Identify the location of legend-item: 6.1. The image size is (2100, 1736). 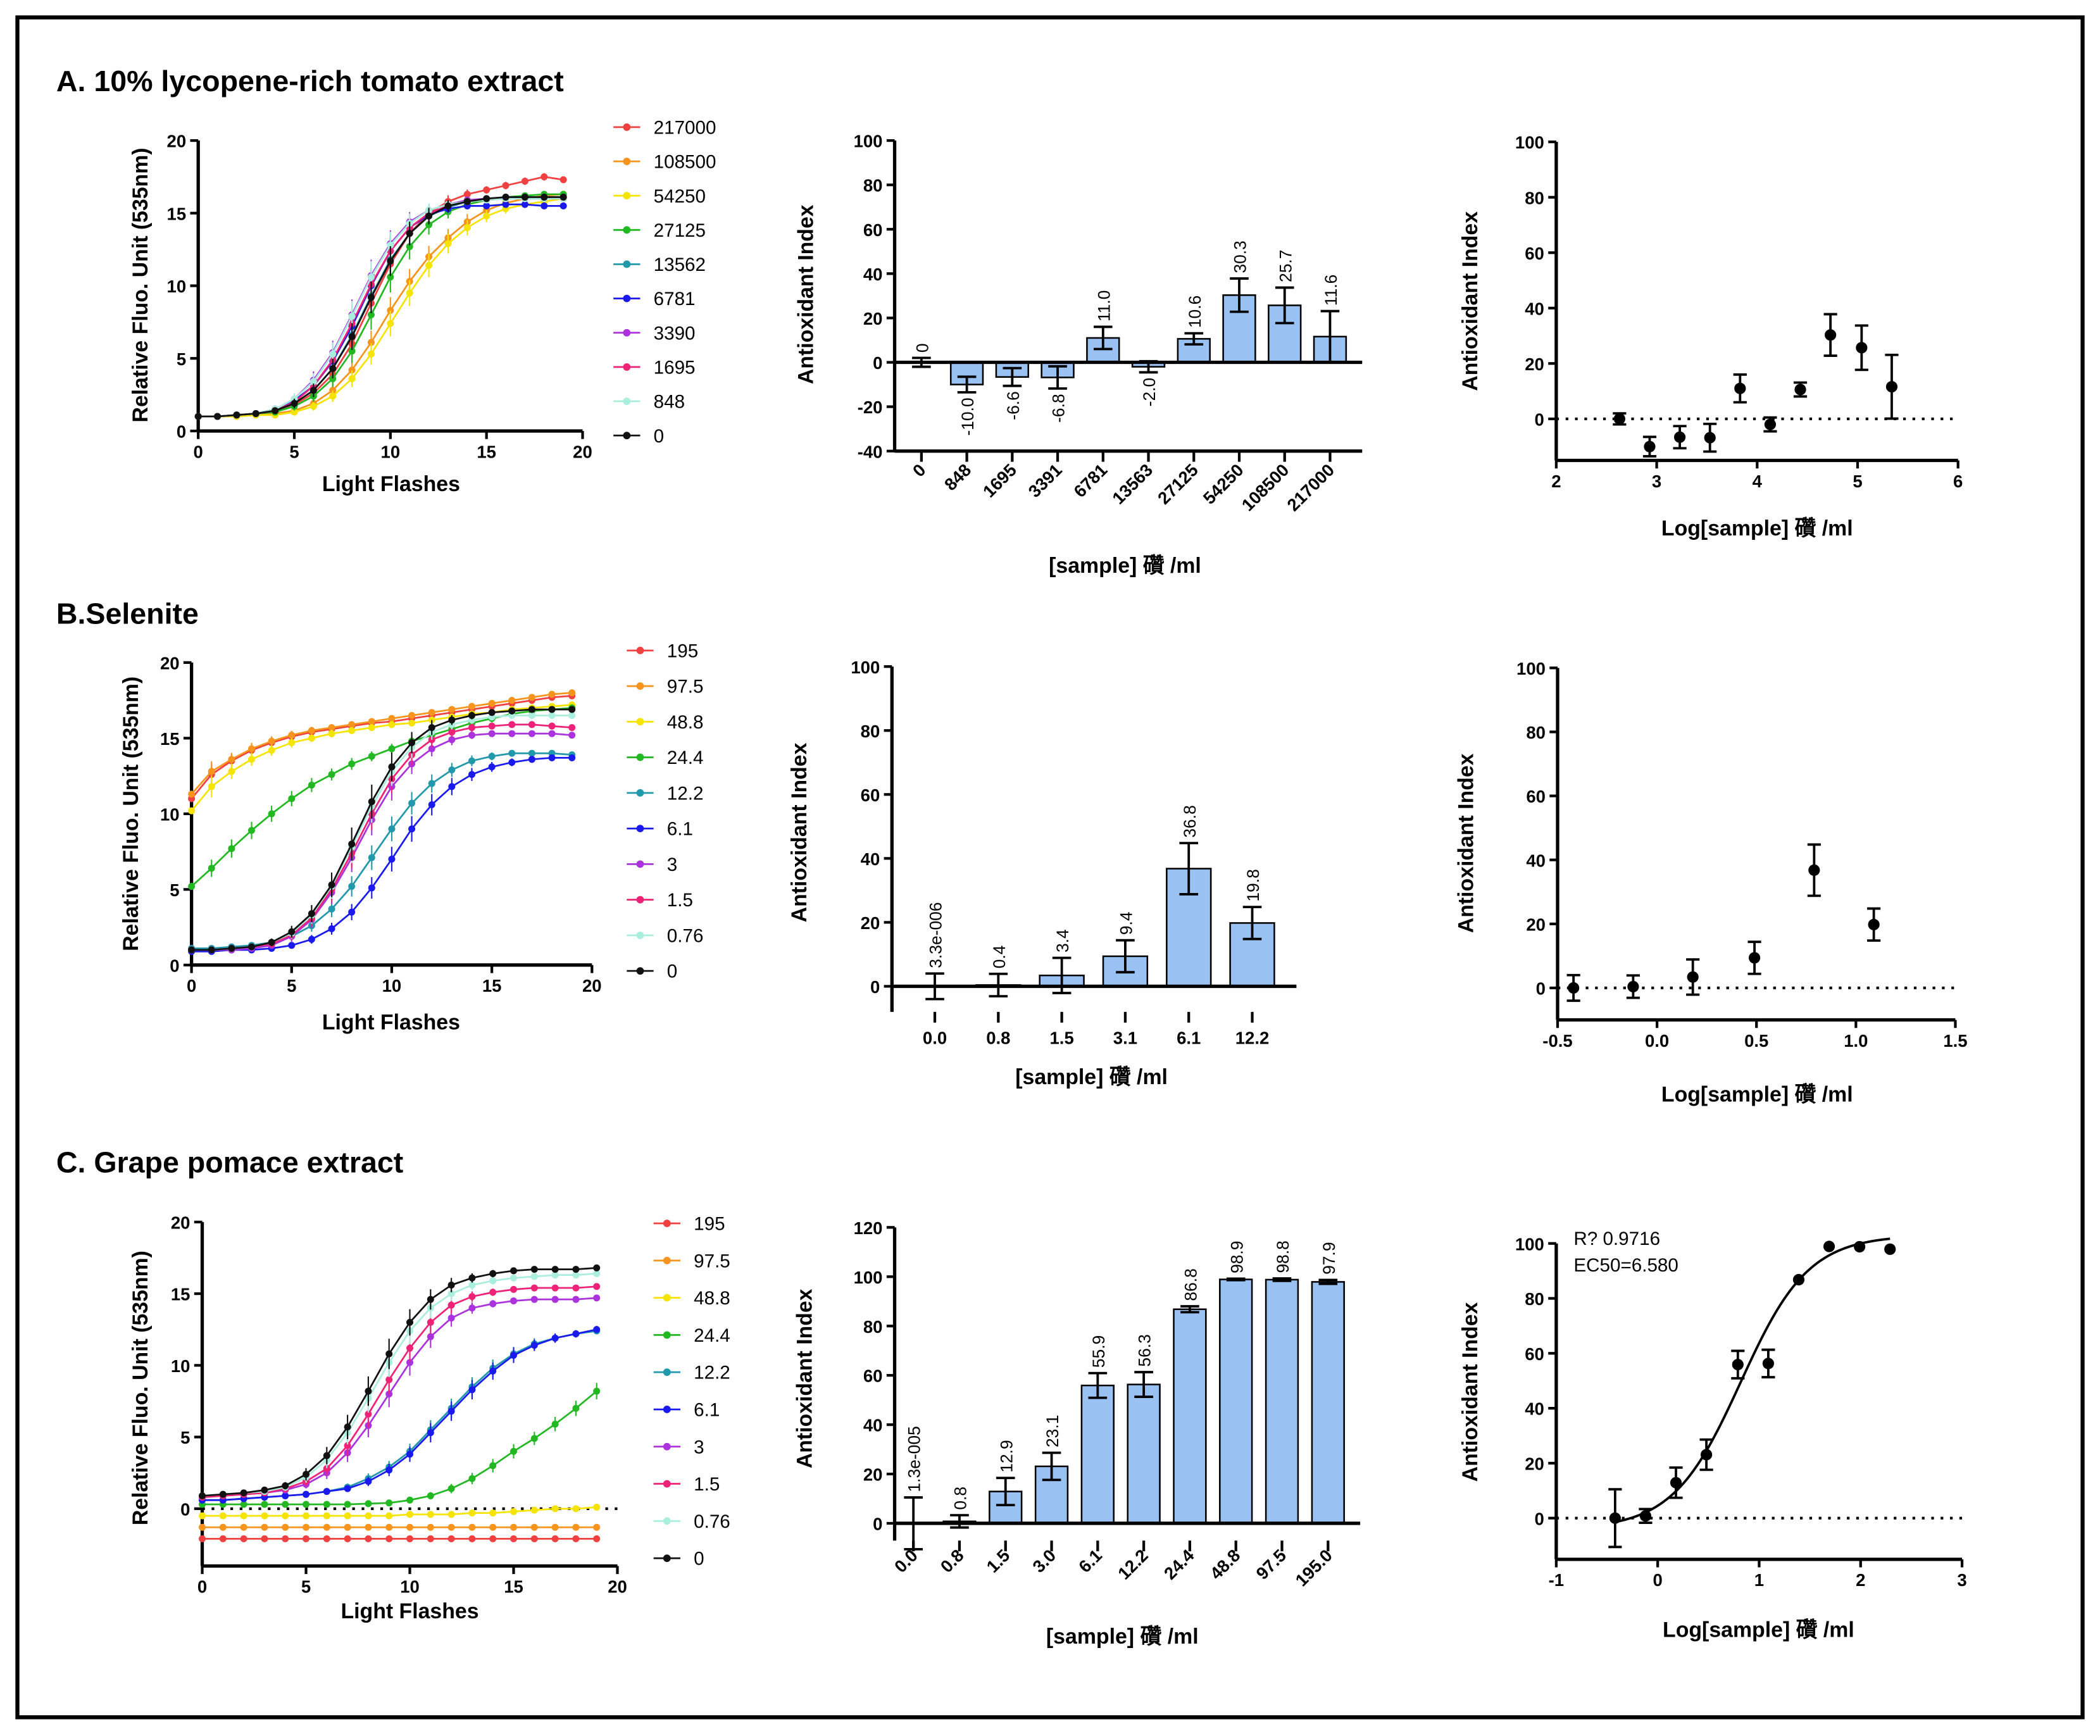
(660, 829).